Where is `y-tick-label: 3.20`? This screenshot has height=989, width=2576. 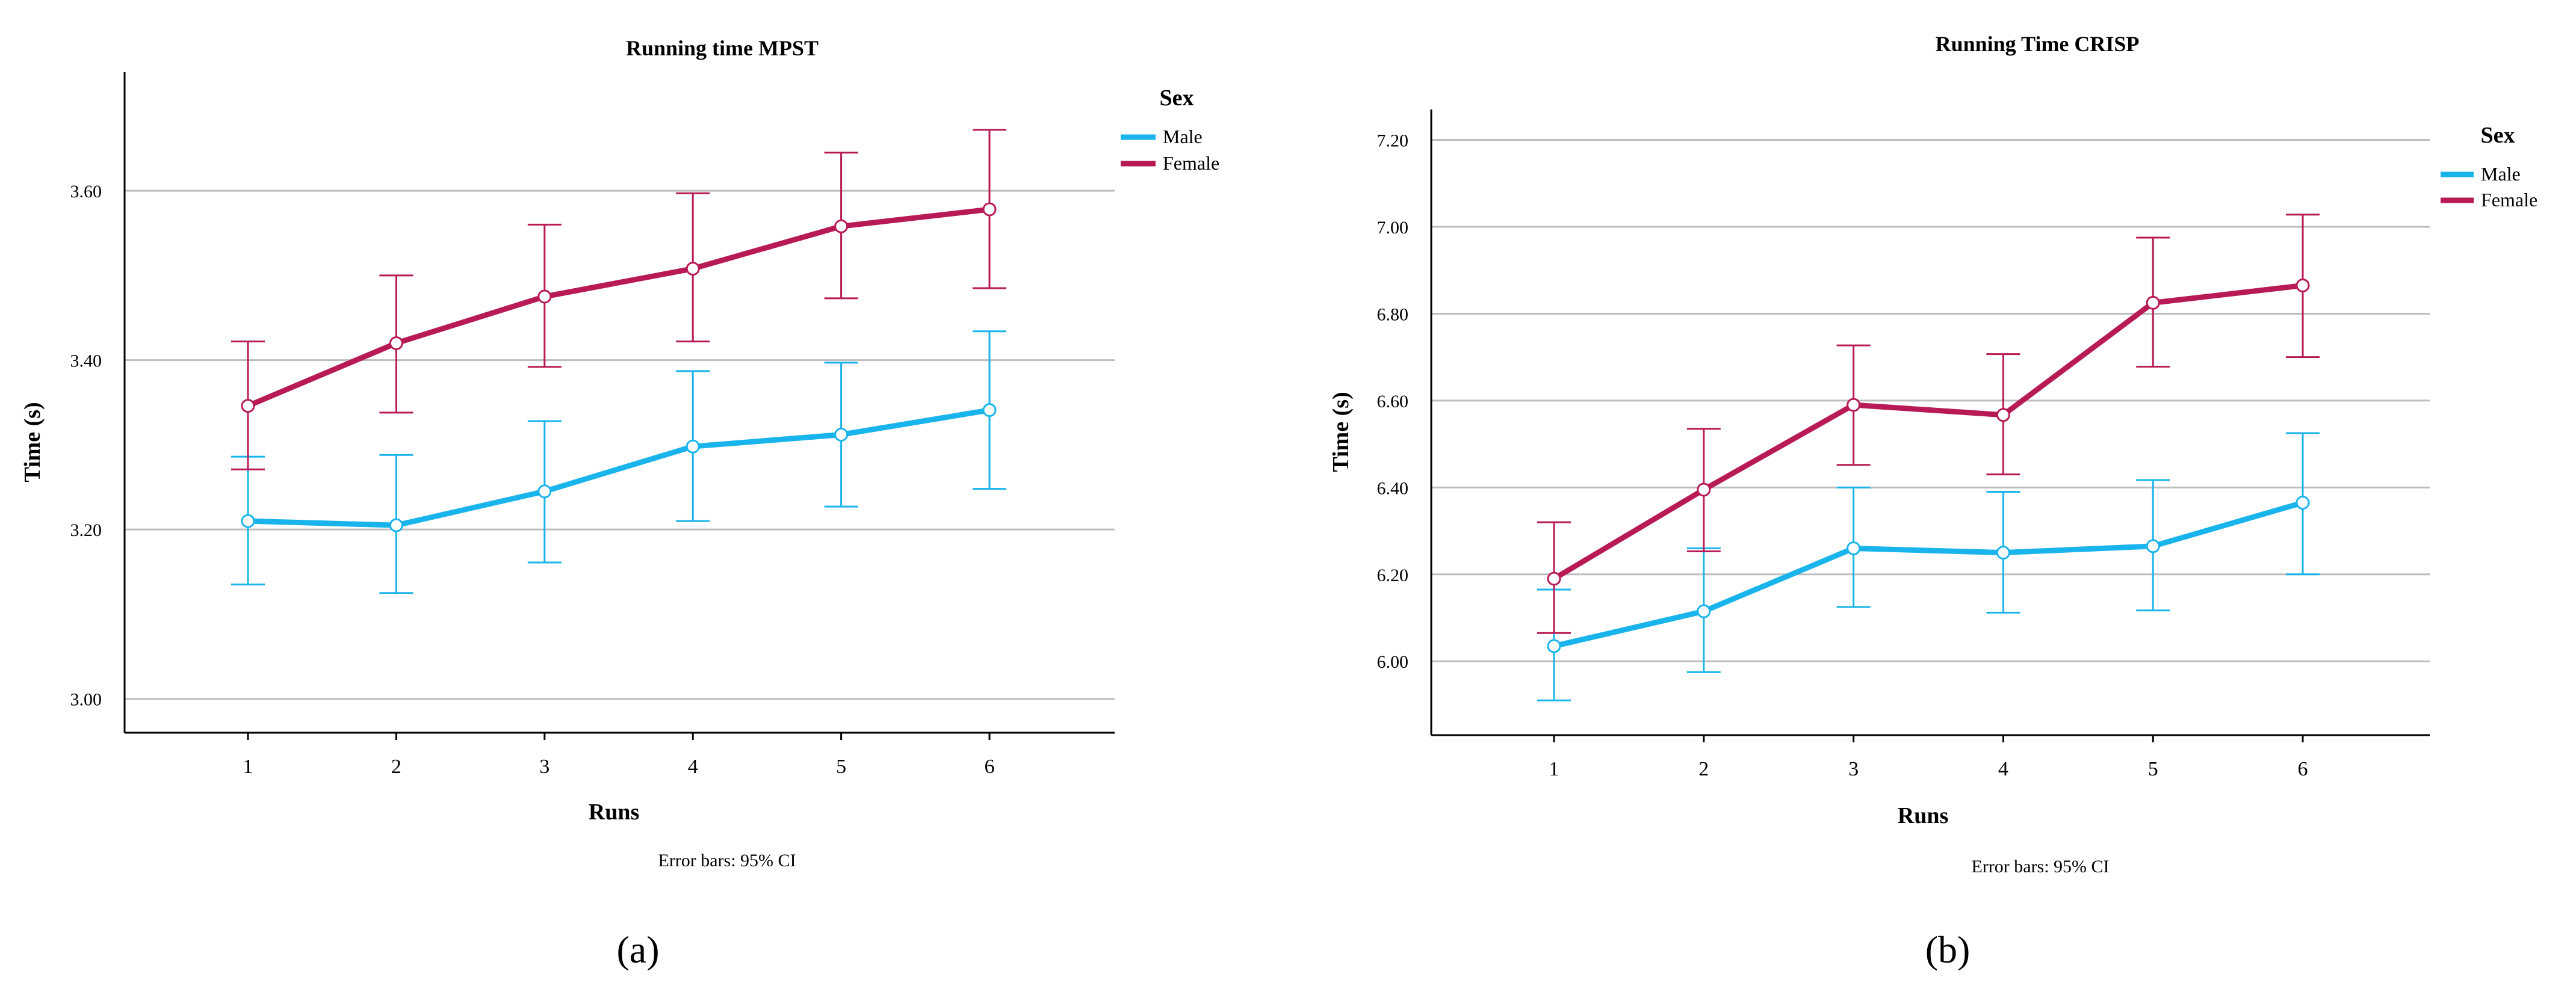 y-tick-label: 3.20 is located at coordinates (86, 530).